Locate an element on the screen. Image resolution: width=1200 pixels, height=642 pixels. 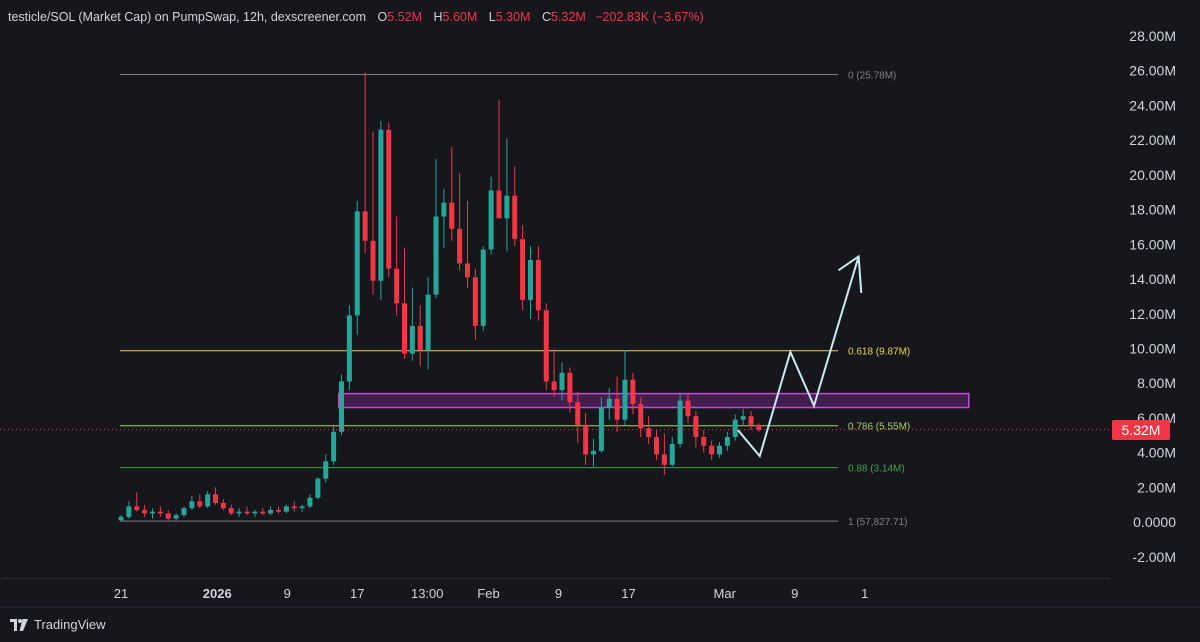
low-label: L is located at coordinates (492, 17).